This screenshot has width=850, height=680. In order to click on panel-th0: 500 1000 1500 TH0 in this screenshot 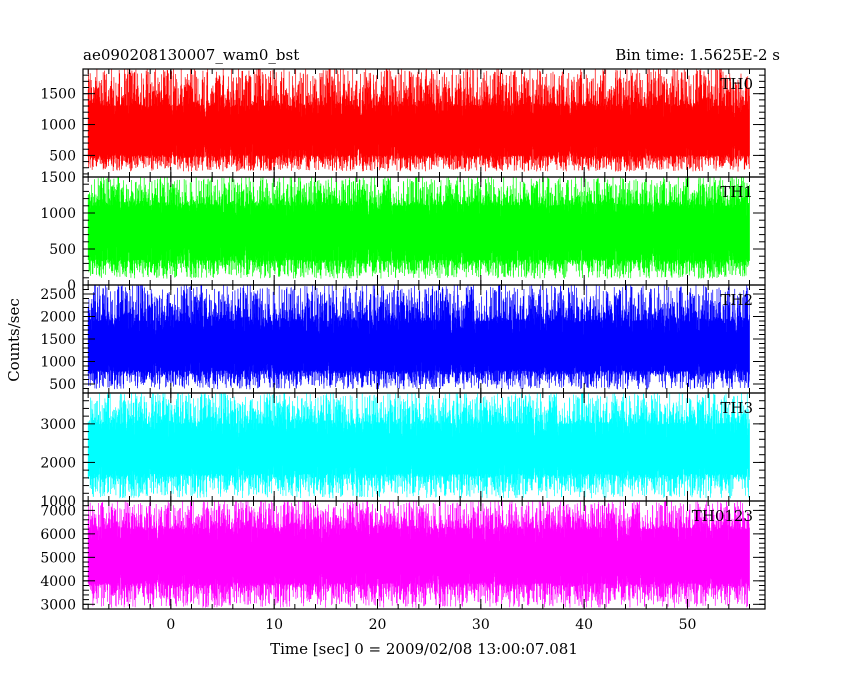, I will do `click(403, 123)`.